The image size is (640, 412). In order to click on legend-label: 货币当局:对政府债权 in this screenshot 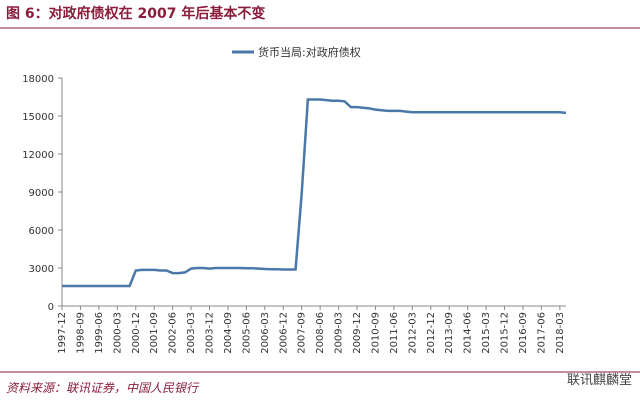, I will do `click(309, 52)`.